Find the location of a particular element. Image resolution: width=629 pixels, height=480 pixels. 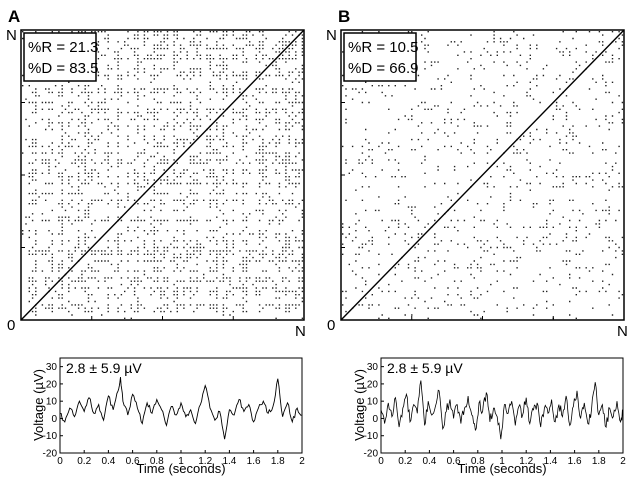

panel-b-letter: B is located at coordinates (344, 16).